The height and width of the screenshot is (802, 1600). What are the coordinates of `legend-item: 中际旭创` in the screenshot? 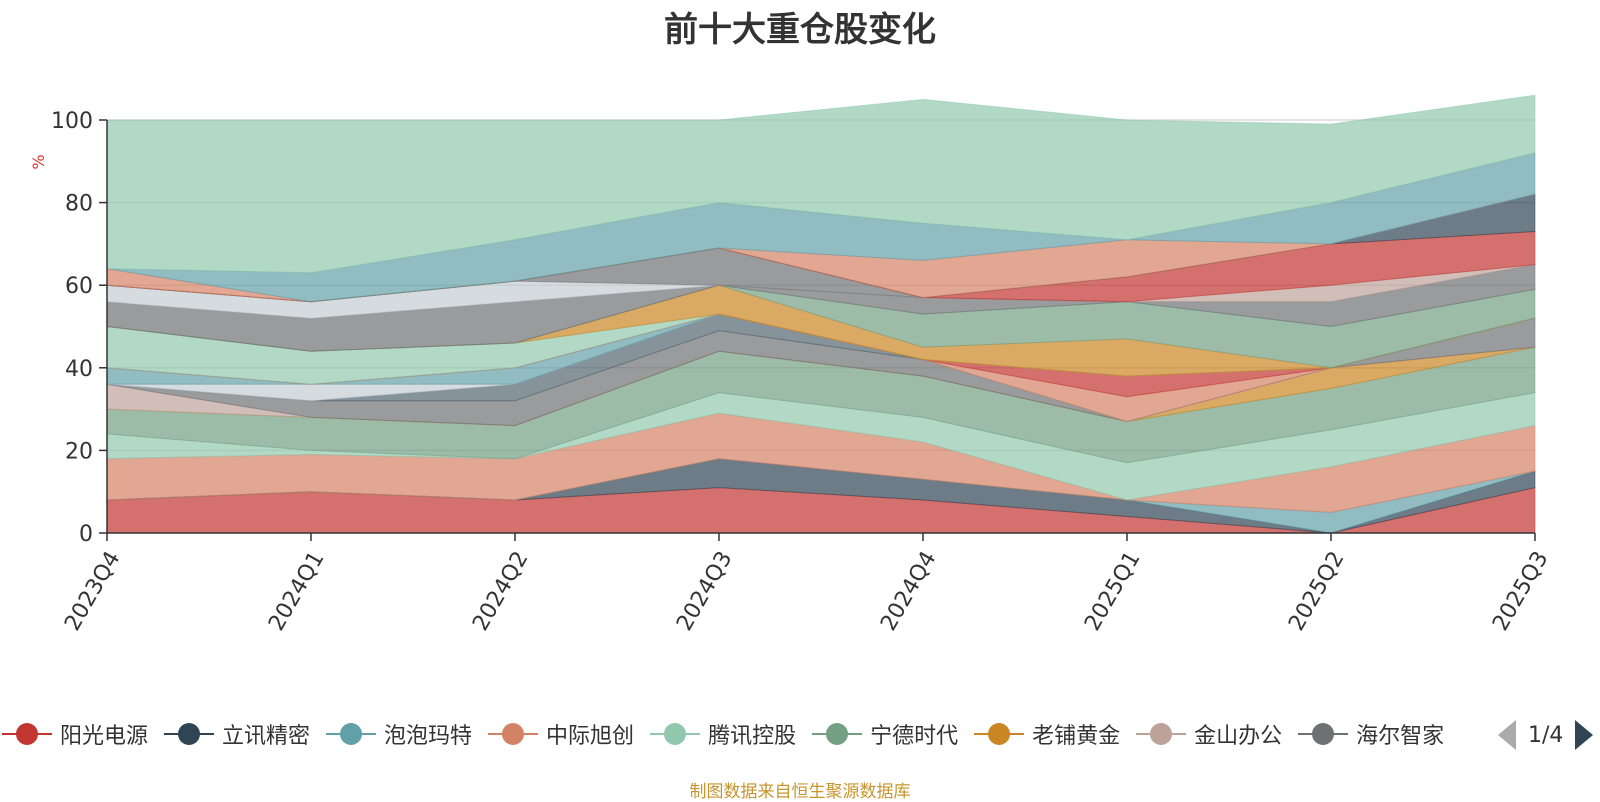 It's located at (561, 734).